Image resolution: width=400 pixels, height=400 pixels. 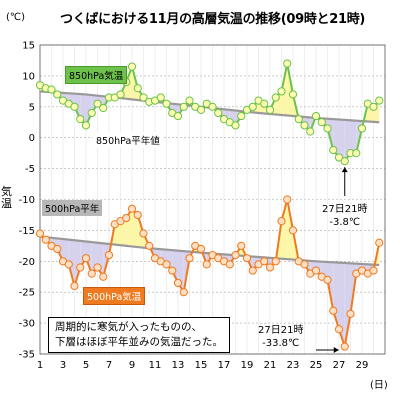 I want to click on summary-note-line-1: 周期的に寒気が入ったものの、, so click(x=128, y=327).